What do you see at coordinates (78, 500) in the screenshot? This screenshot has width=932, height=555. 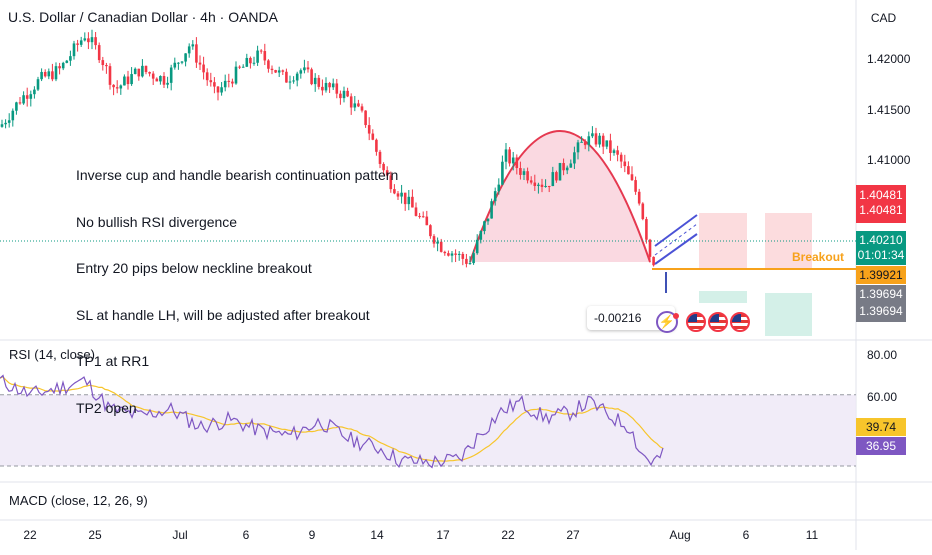 I see `macd-label: MACD (close, 12, 26, 9)` at bounding box center [78, 500].